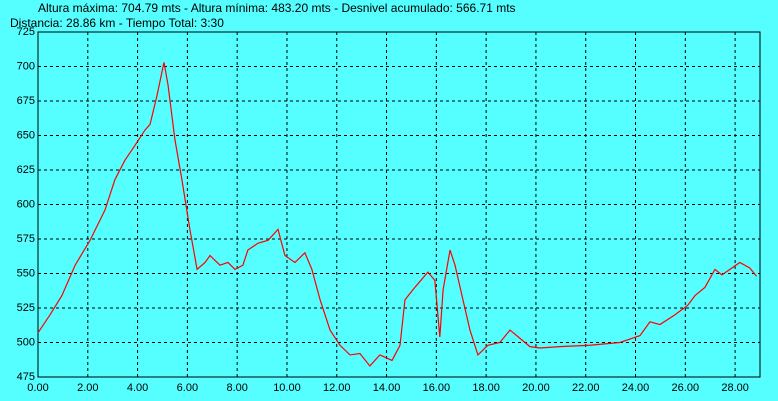 This screenshot has width=778, height=401. I want to click on x-tick-label: 10.00, so click(287, 388).